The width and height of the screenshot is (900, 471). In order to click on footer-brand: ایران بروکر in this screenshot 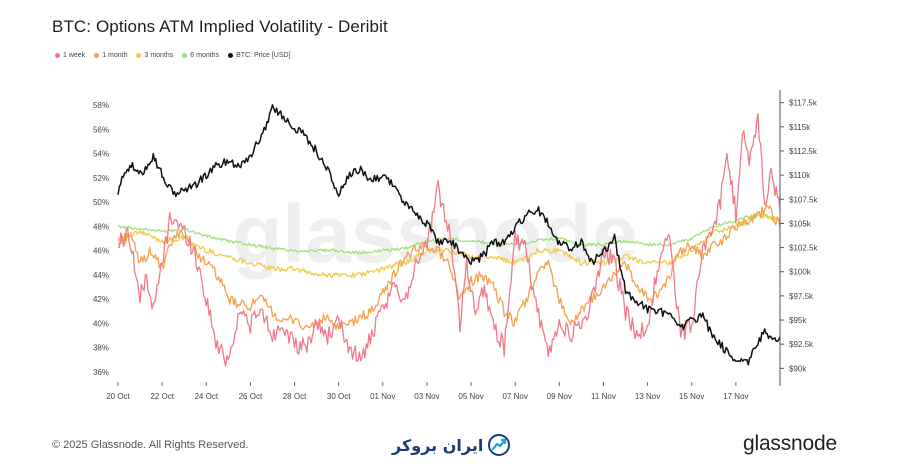, I will do `click(451, 445)`.